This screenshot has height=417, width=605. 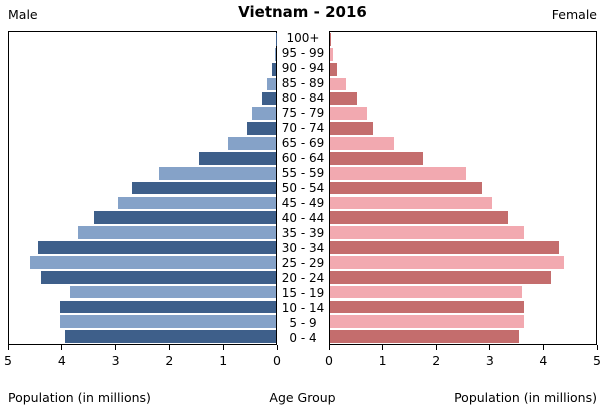 What do you see at coordinates (303, 38) in the screenshot?
I see `age-group-label: 100+` at bounding box center [303, 38].